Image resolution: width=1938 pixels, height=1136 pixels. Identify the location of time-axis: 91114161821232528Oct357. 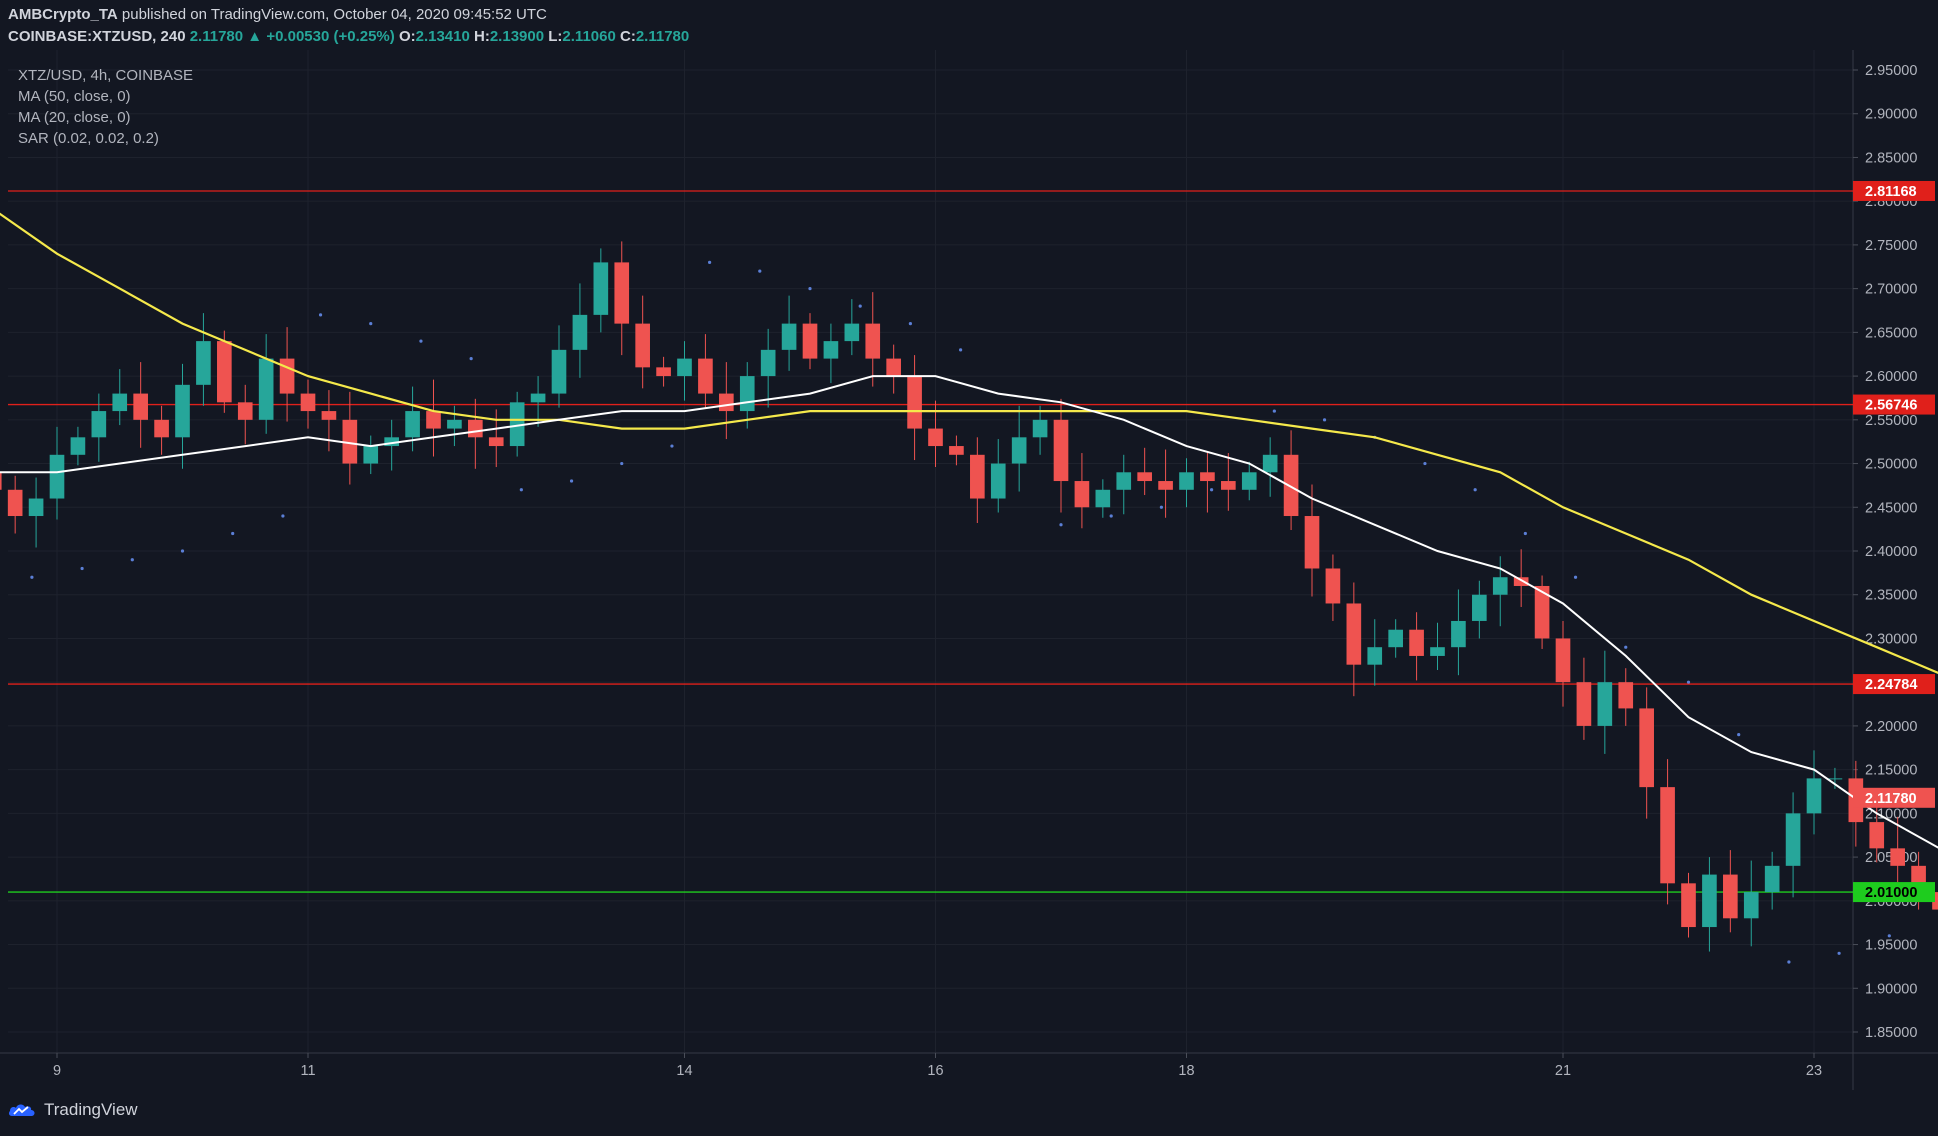
(995, 1066).